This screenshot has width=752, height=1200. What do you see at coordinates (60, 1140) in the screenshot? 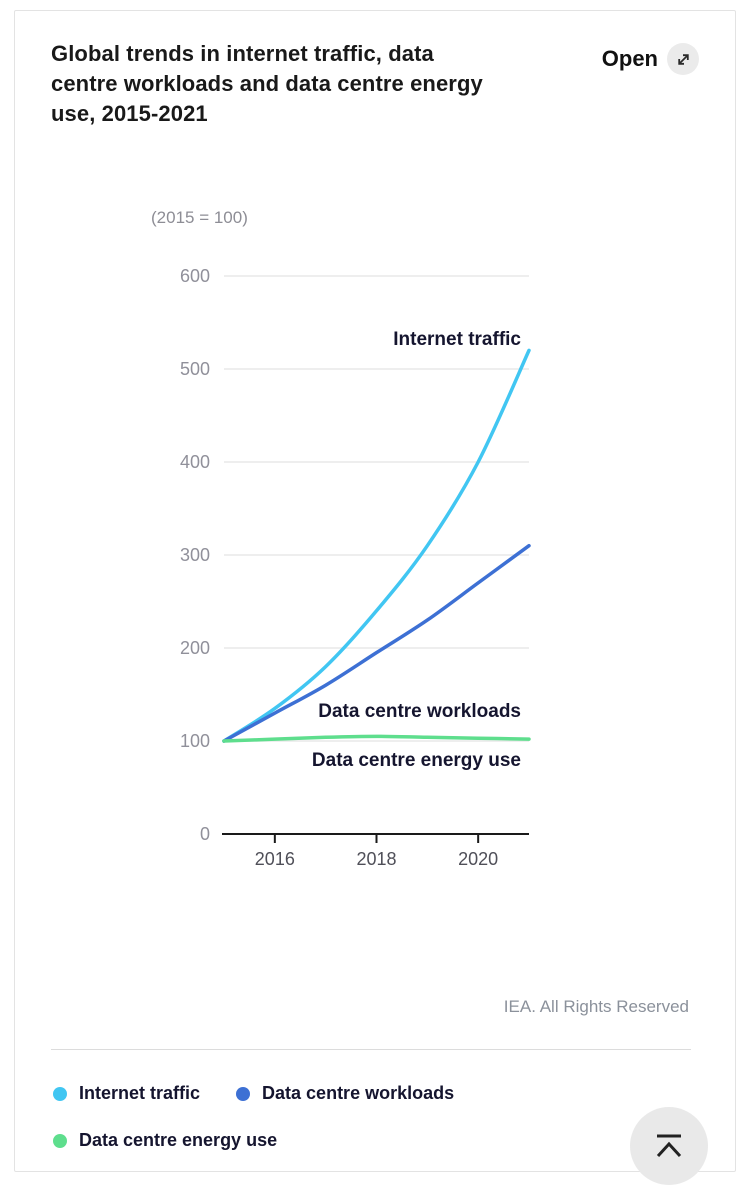
I see `legend-dot-data-centre-energy-use` at bounding box center [60, 1140].